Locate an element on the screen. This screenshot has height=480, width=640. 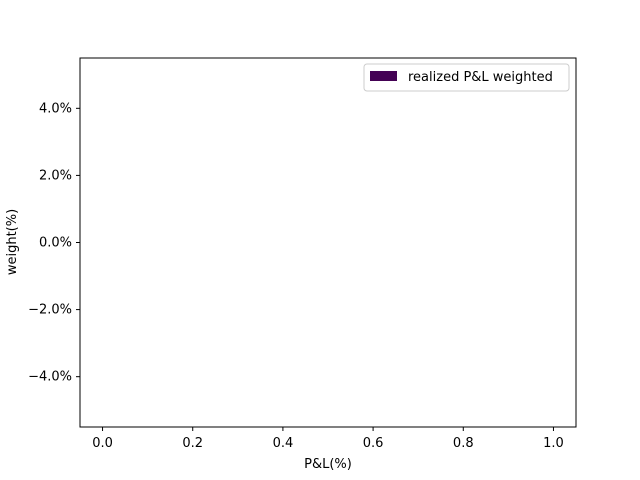
y-tick-label: 0.0% is located at coordinates (55, 243).